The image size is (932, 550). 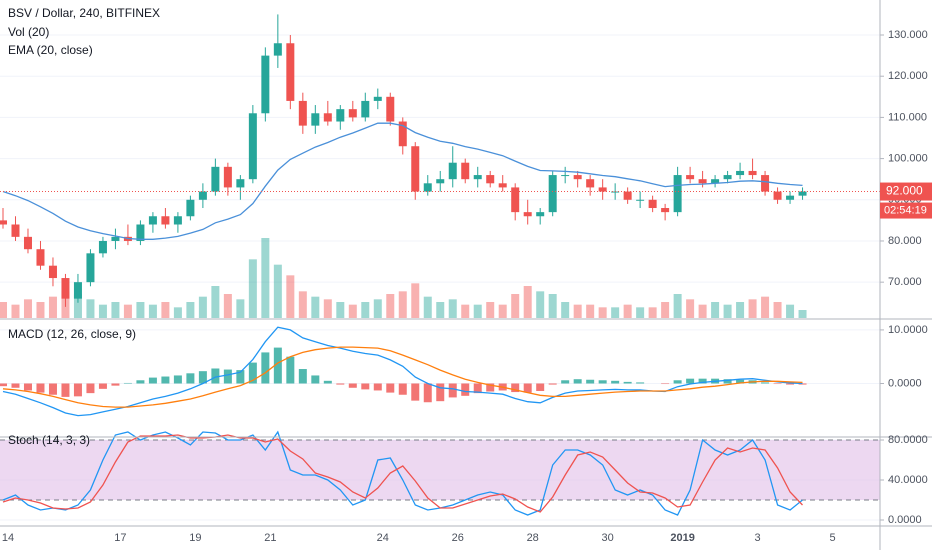 What do you see at coordinates (832, 538) in the screenshot?
I see `x-tick-label: 5` at bounding box center [832, 538].